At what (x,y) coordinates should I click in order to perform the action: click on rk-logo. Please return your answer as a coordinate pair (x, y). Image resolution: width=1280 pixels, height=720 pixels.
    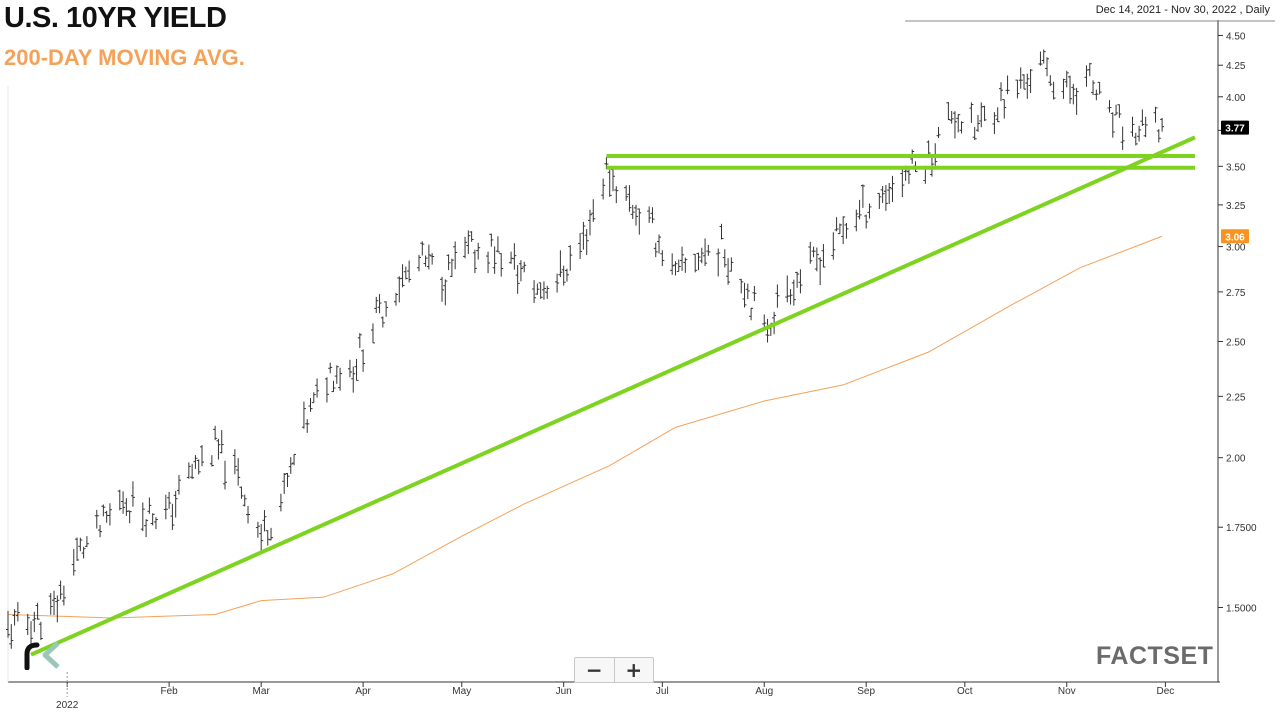
    Looking at the image, I should click on (42, 655).